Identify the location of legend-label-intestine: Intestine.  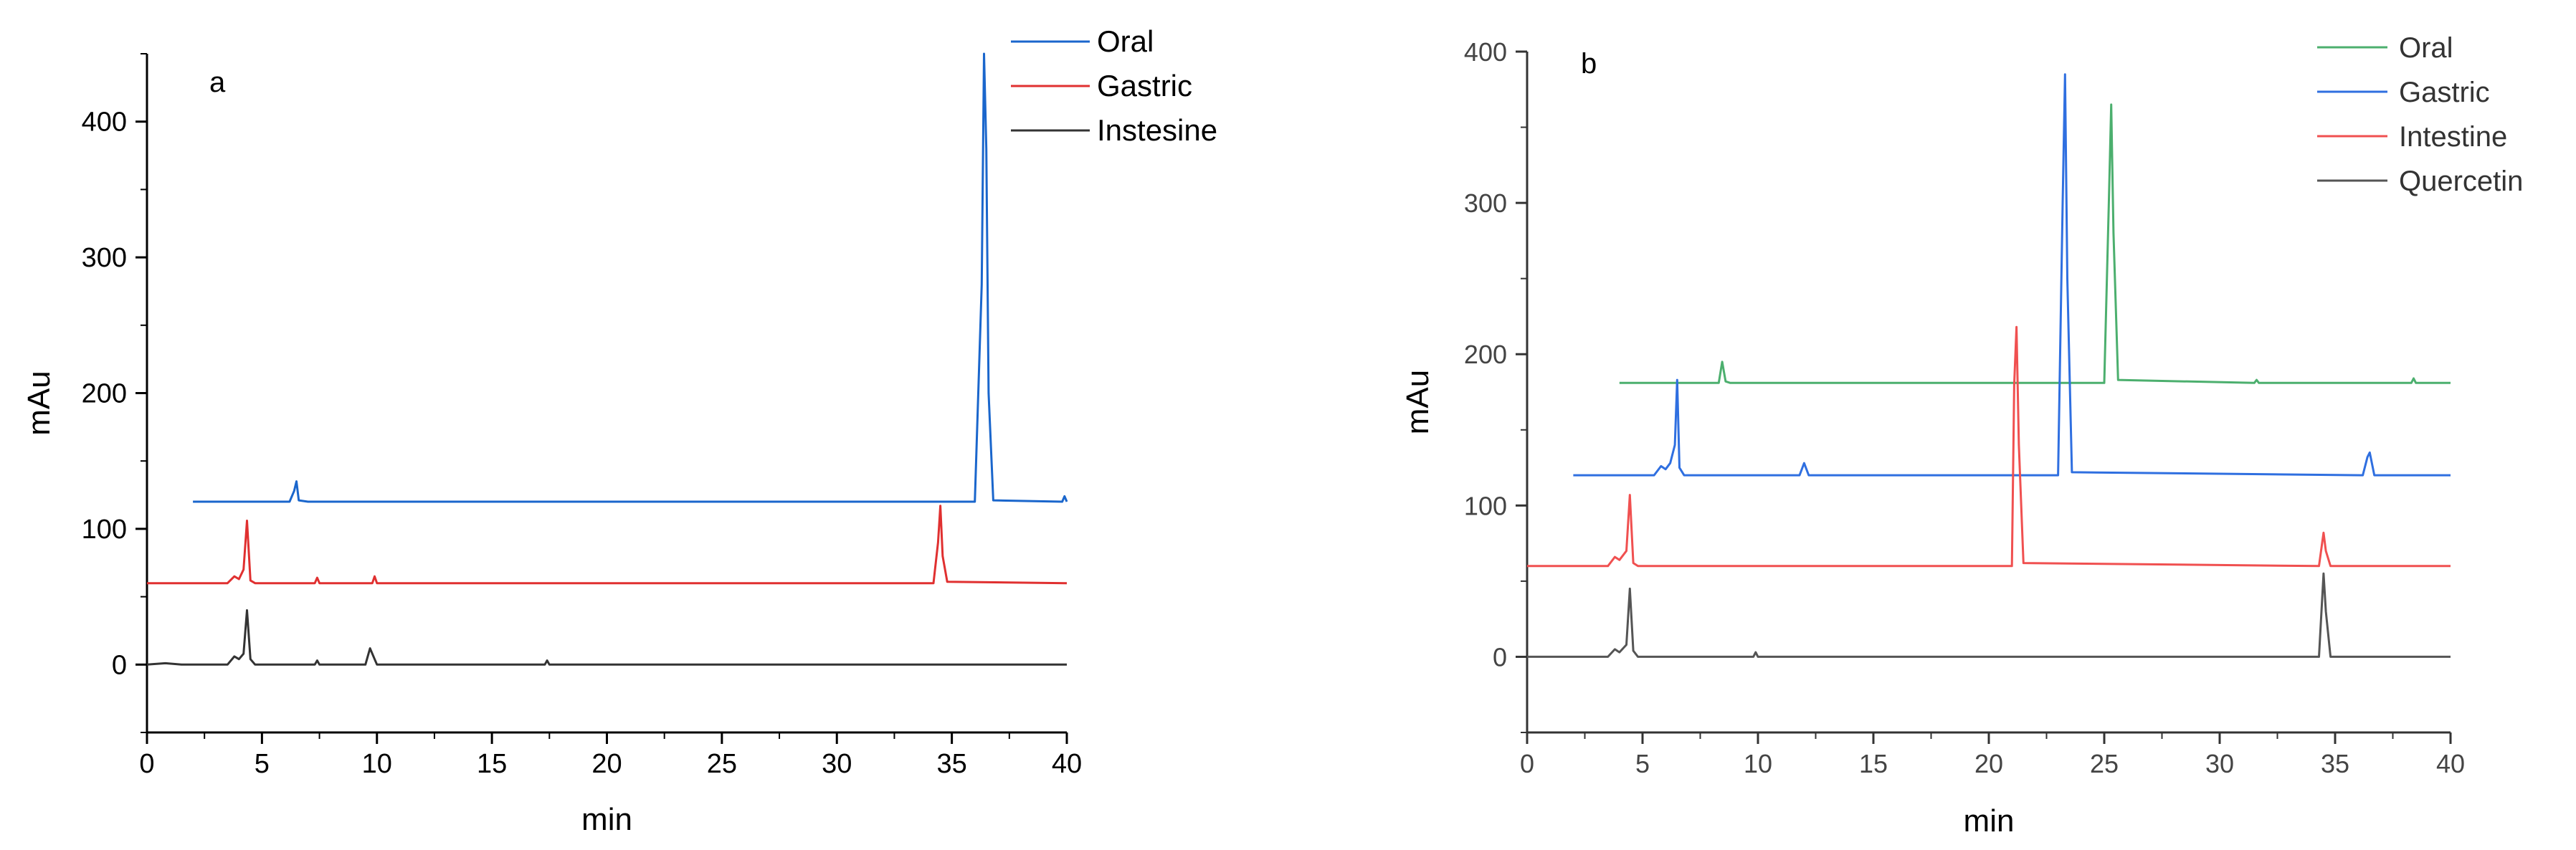
(2453, 137).